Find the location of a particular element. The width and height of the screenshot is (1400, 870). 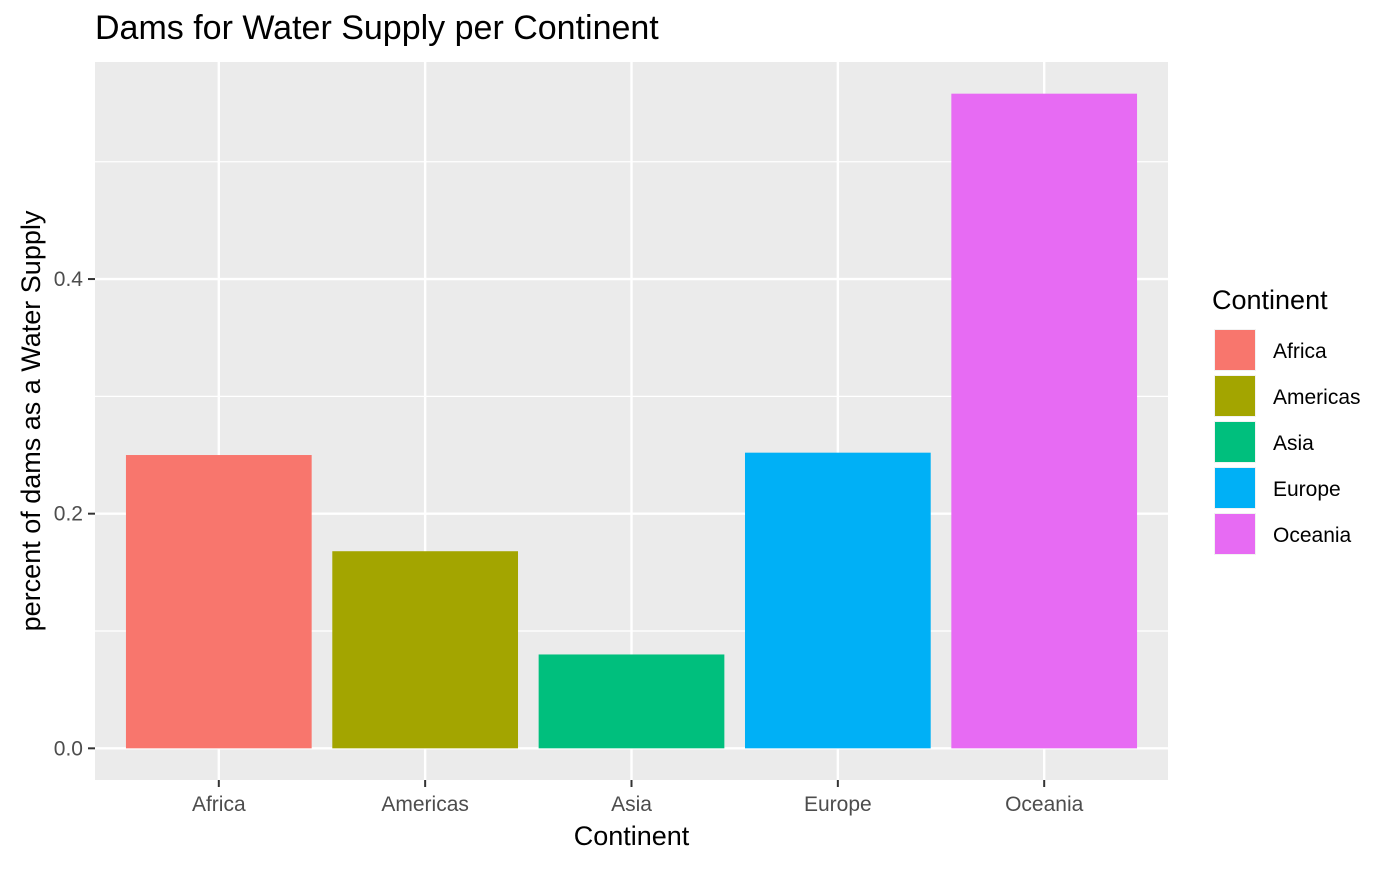

legend-swatch-americas is located at coordinates (1235, 396).